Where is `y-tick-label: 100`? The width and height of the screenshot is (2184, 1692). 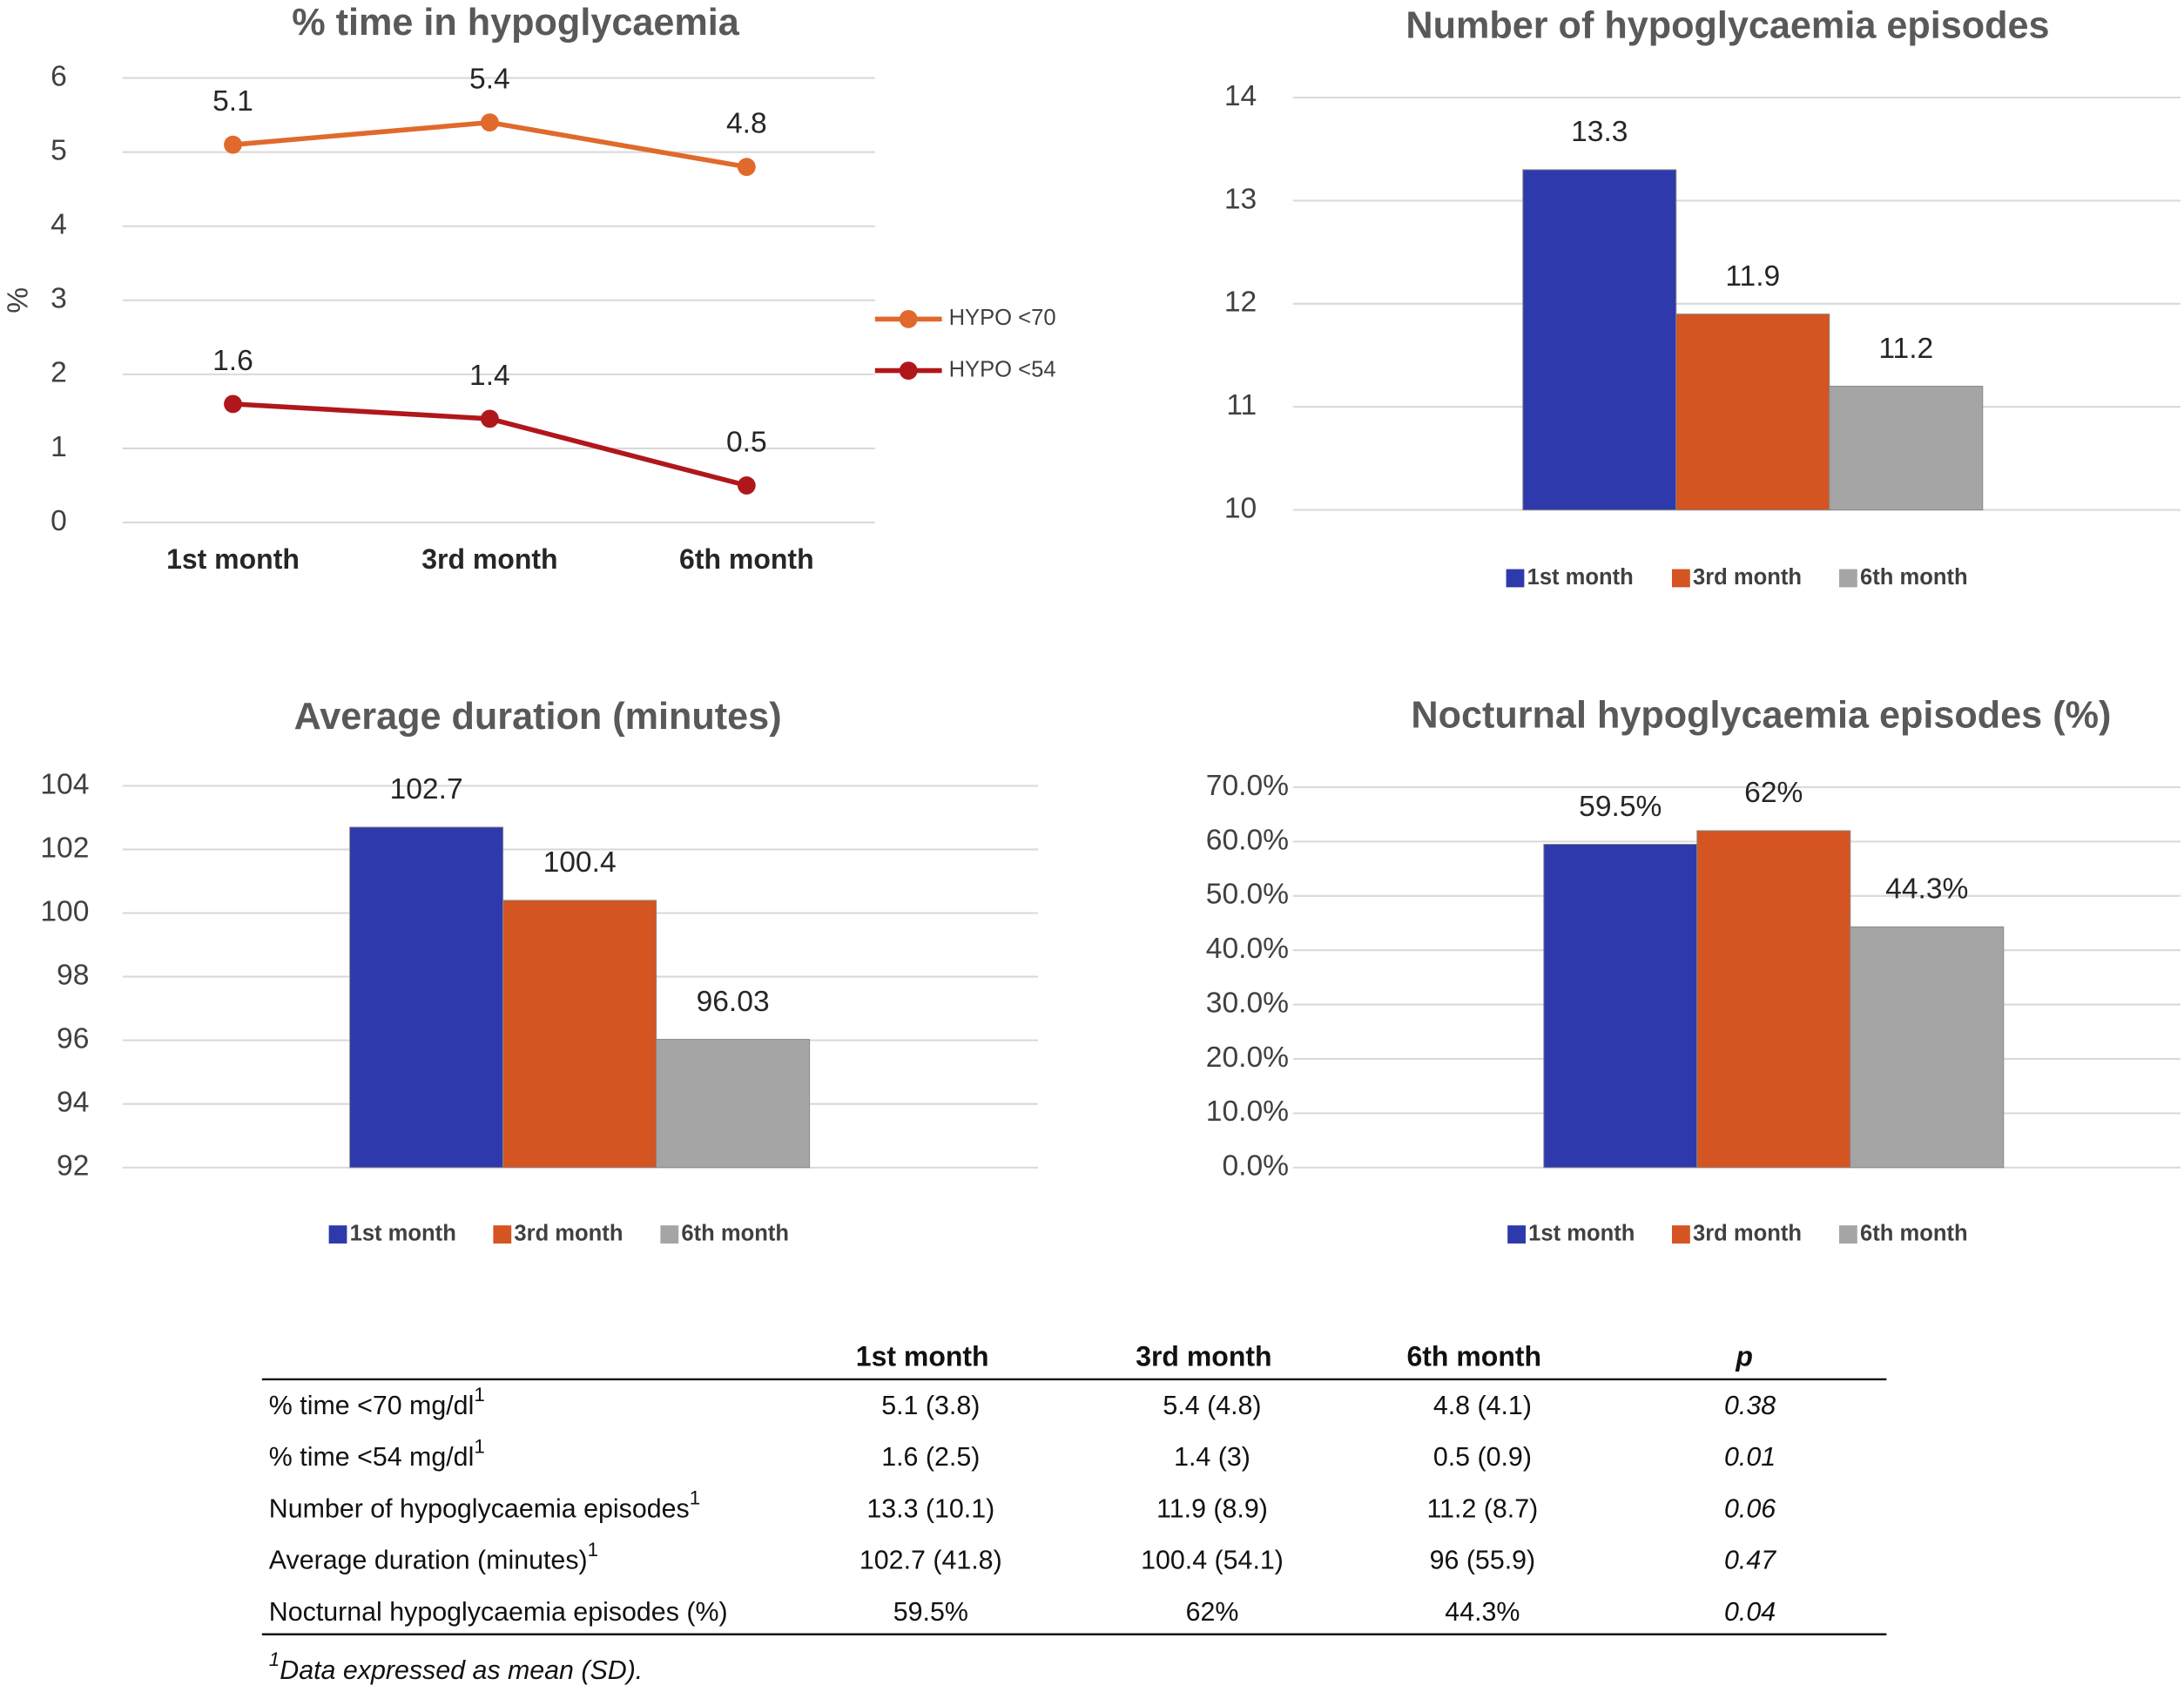
y-tick-label: 100 is located at coordinates (64, 911).